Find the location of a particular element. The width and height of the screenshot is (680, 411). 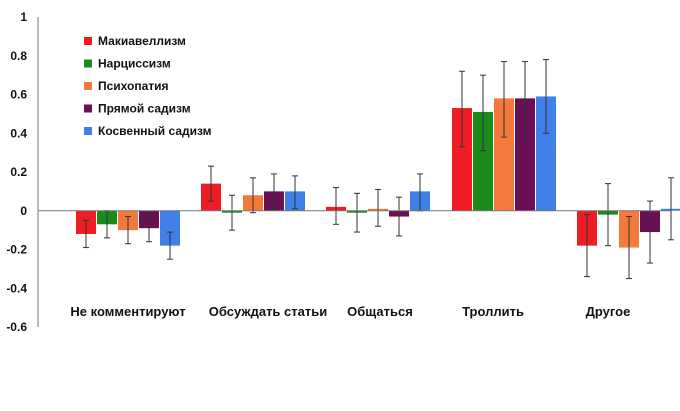

y-tick-label: 0.2 is located at coordinates (18, 172).